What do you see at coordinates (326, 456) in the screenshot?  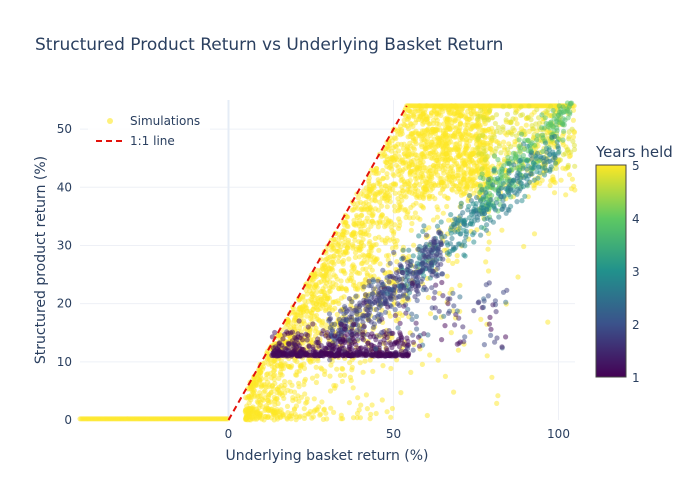 I see `x-axis-label: Underlying basket return (%)` at bounding box center [326, 456].